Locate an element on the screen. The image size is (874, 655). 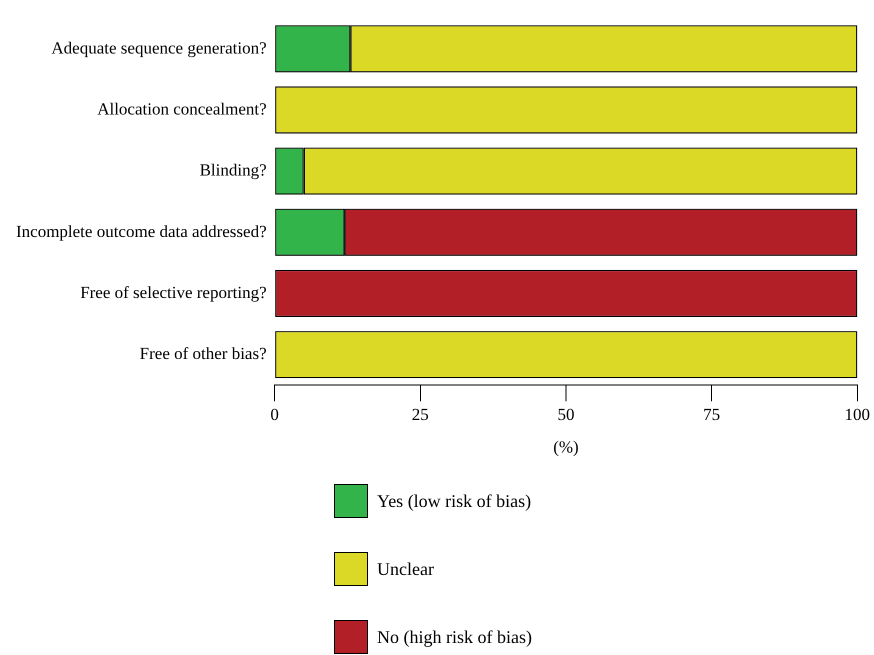
y-tick-label: Adequate sequence generation? is located at coordinates (159, 48).